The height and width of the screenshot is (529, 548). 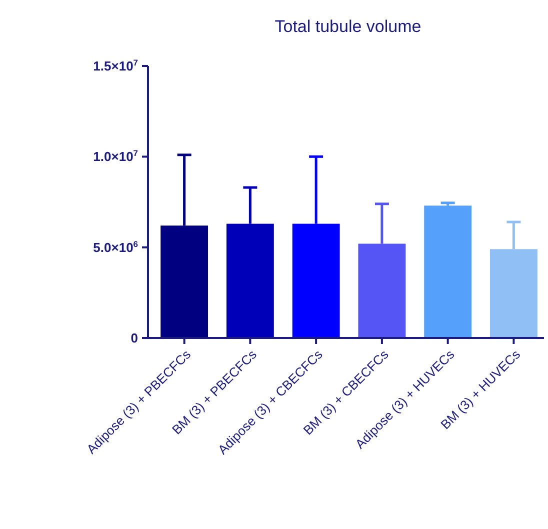 I want to click on y-tick-label: 5.0×10$^{6}$, so click(x=115, y=246).